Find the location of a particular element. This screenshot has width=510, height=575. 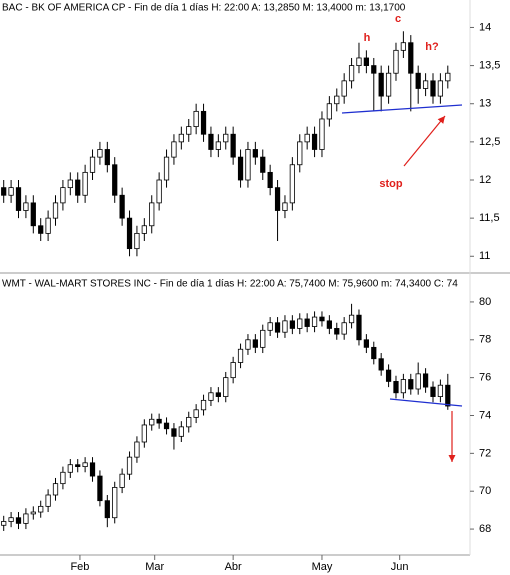

annotation: stop is located at coordinates (391, 184).